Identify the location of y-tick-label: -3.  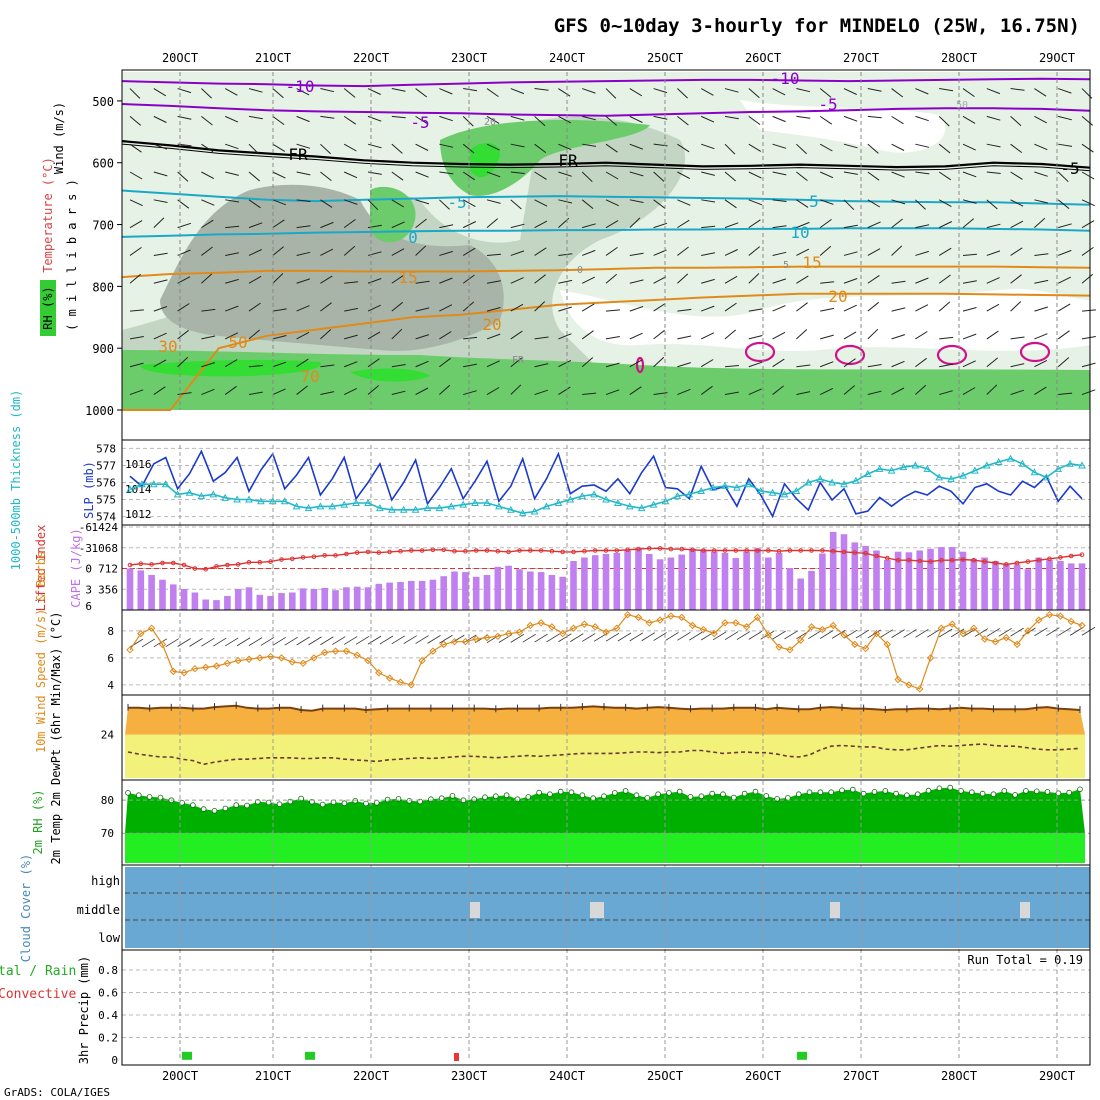
(85, 548).